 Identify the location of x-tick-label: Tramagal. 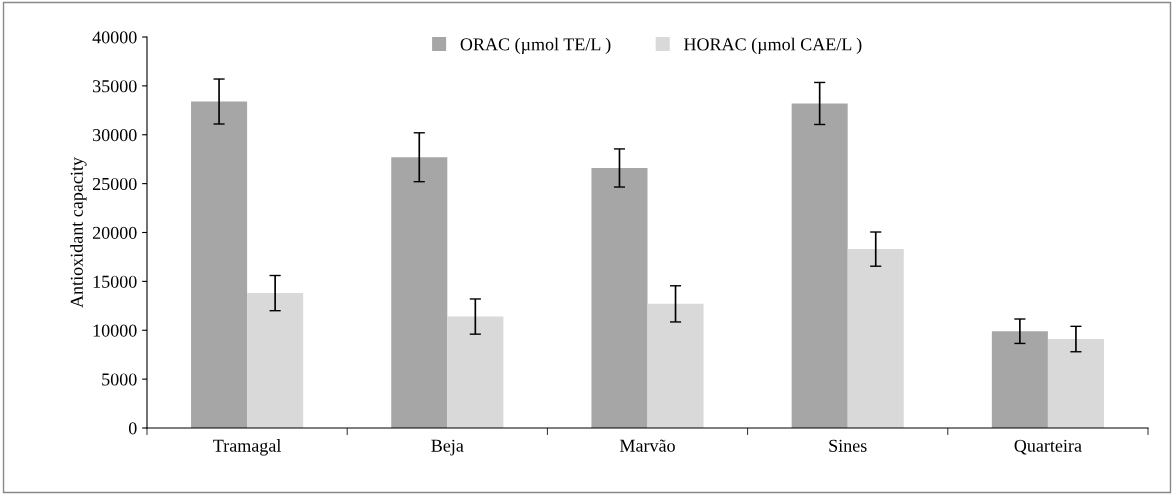
(247, 447).